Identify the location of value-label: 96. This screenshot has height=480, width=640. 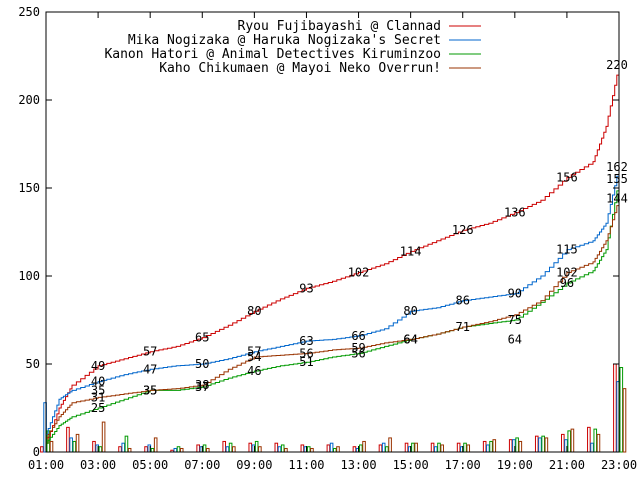
(567, 283).